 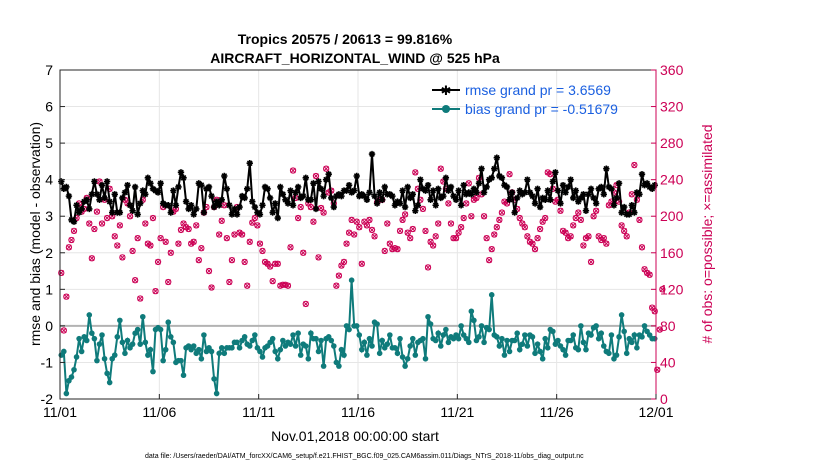 I want to click on y2-tick-label: 240, so click(x=672, y=180).